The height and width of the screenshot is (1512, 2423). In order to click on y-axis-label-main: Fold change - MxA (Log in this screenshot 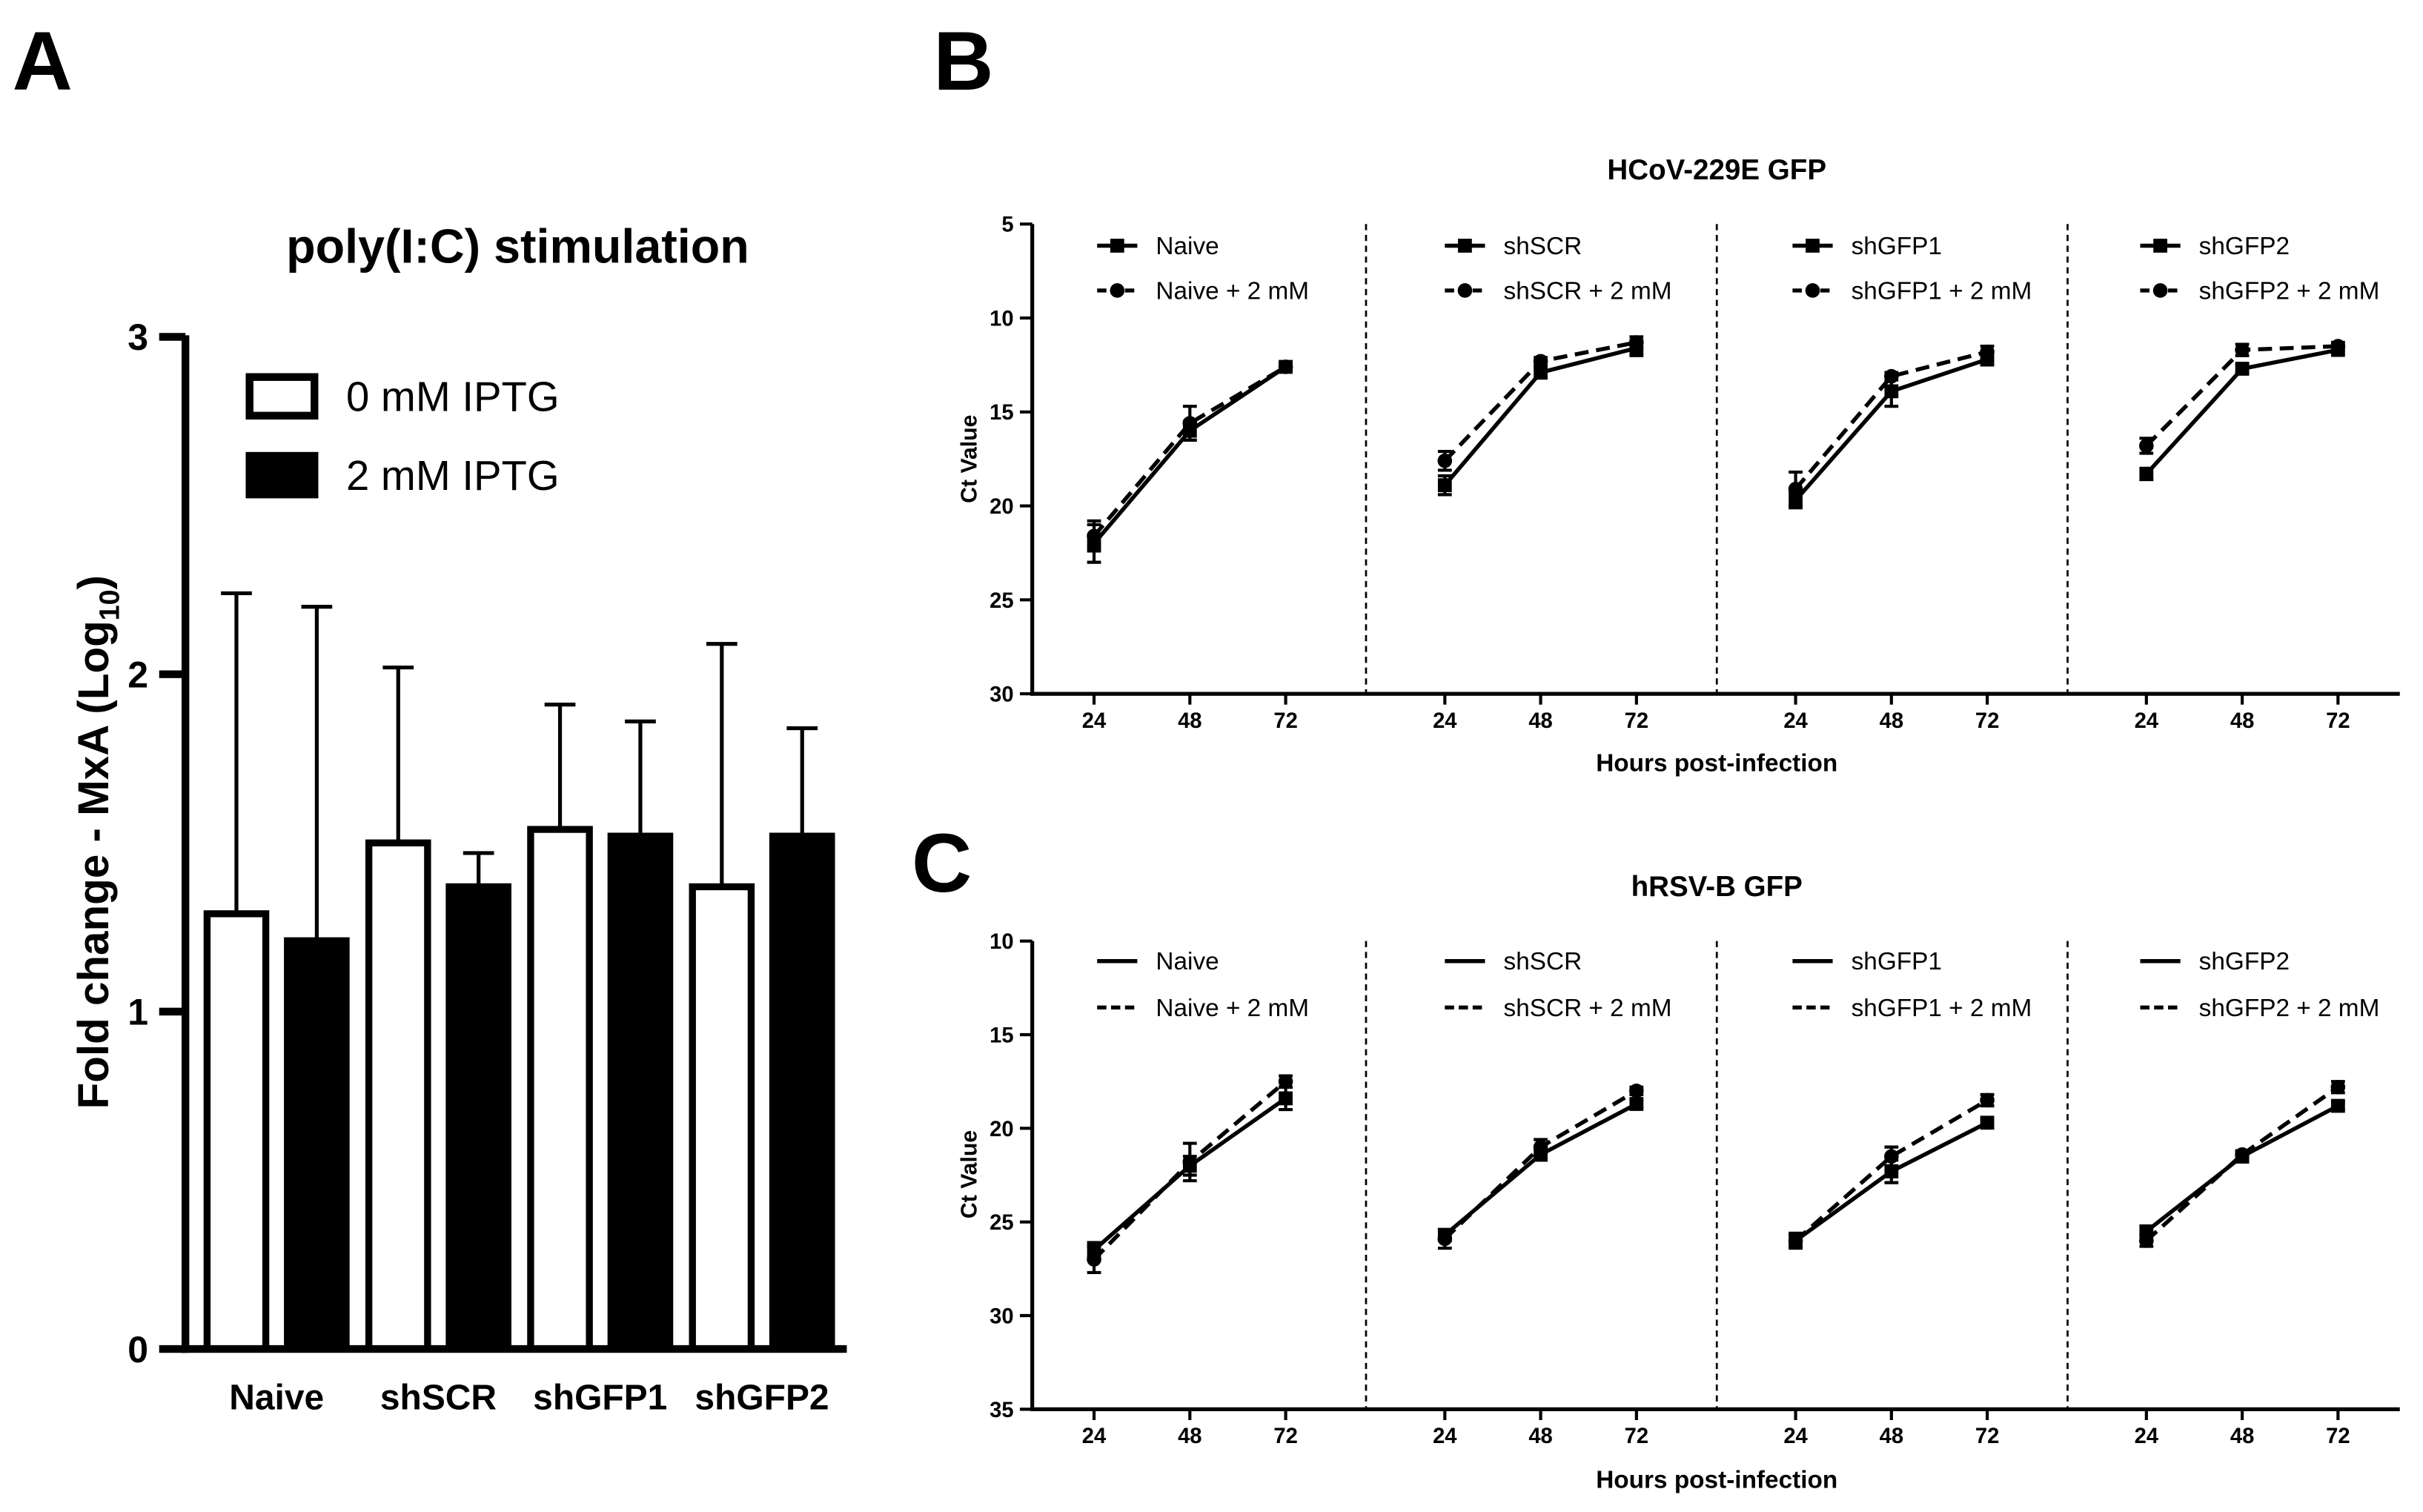, I will do `click(94, 864)`.